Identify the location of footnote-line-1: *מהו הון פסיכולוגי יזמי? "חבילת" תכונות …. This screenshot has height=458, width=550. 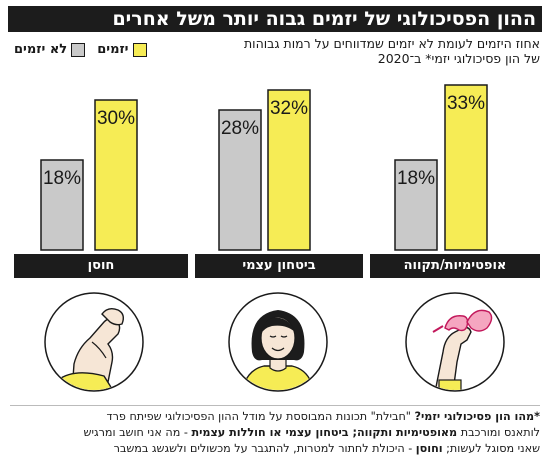
(275, 417).